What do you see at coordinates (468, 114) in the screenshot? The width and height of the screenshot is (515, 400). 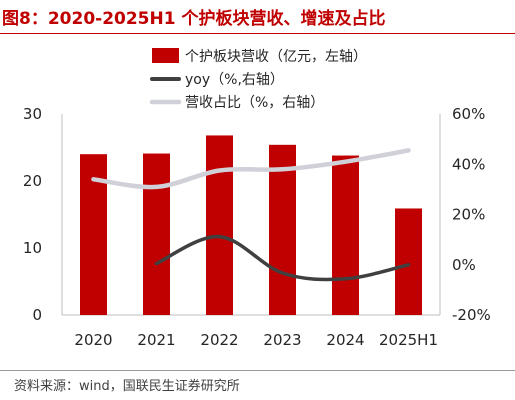 I see `right-tick-label: 60%` at bounding box center [468, 114].